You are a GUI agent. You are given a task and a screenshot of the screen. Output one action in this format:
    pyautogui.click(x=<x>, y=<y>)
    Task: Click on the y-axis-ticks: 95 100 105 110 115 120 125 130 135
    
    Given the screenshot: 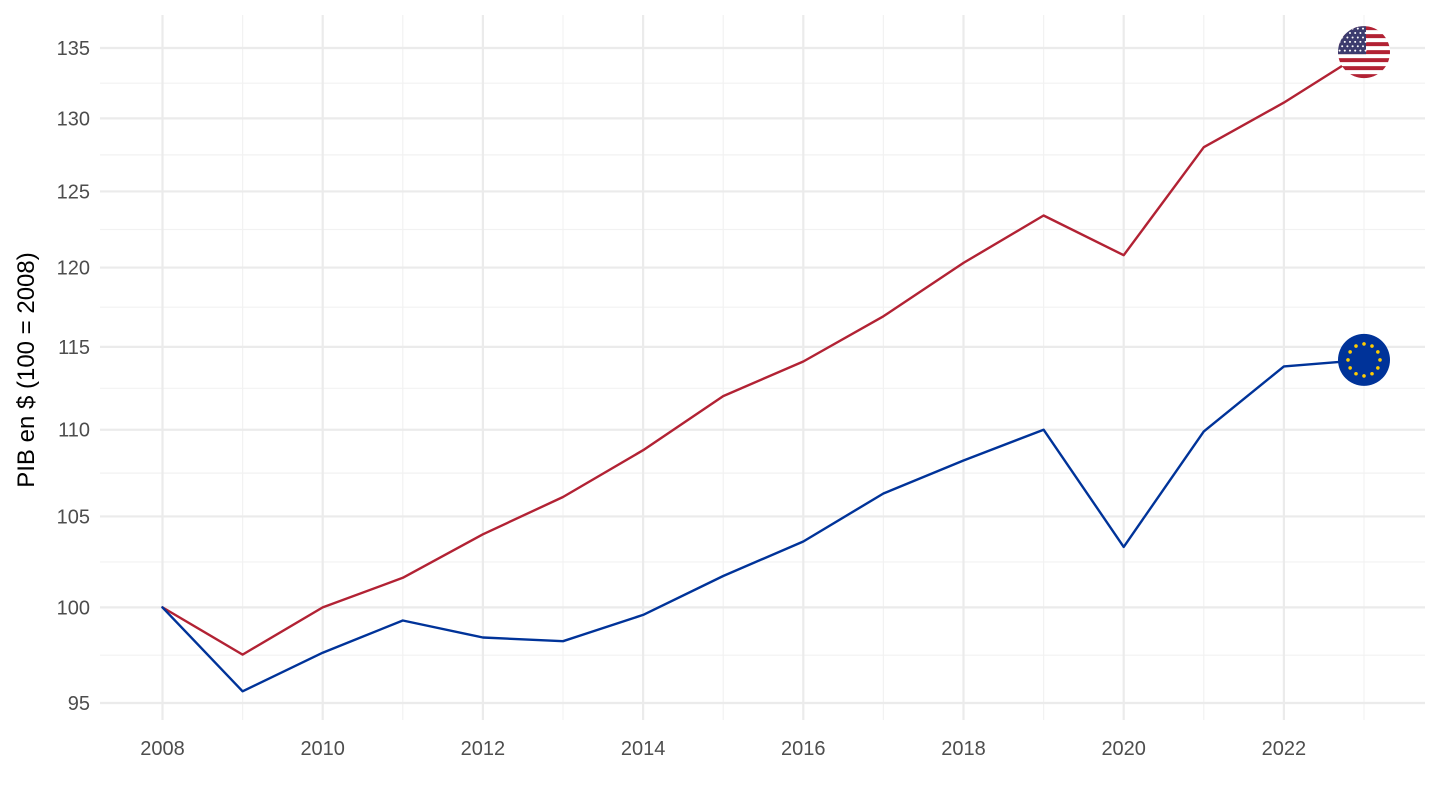 What is the action you would take?
    pyautogui.click(x=73, y=376)
    